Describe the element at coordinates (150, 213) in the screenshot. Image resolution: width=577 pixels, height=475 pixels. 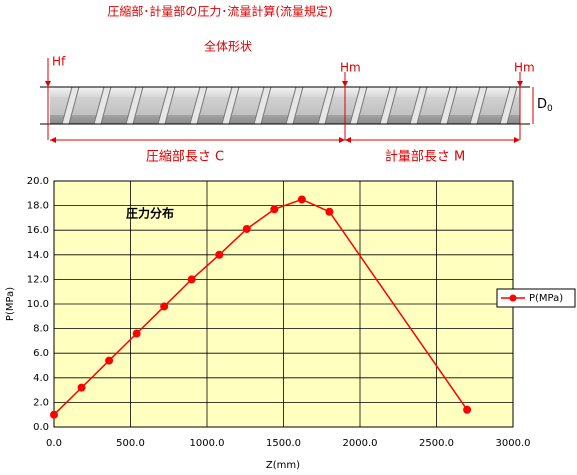
I see `annotation: 圧力分布` at that location.